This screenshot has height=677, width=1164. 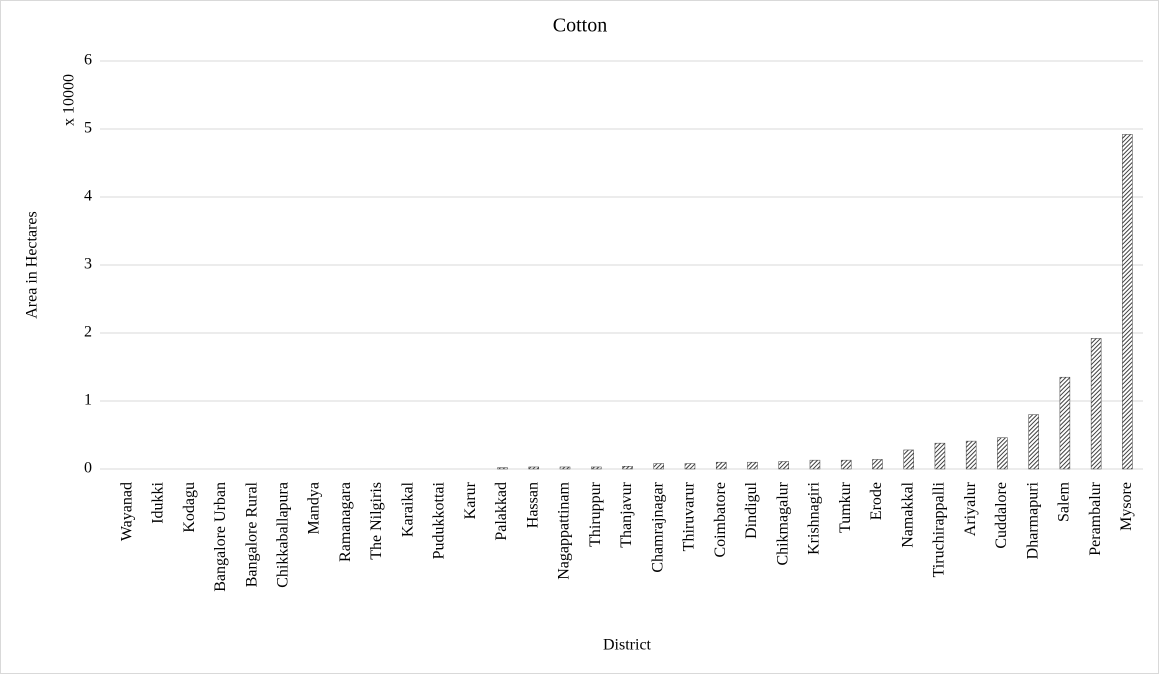 I want to click on x-tick-label: Nagappattinam, so click(x=564, y=530).